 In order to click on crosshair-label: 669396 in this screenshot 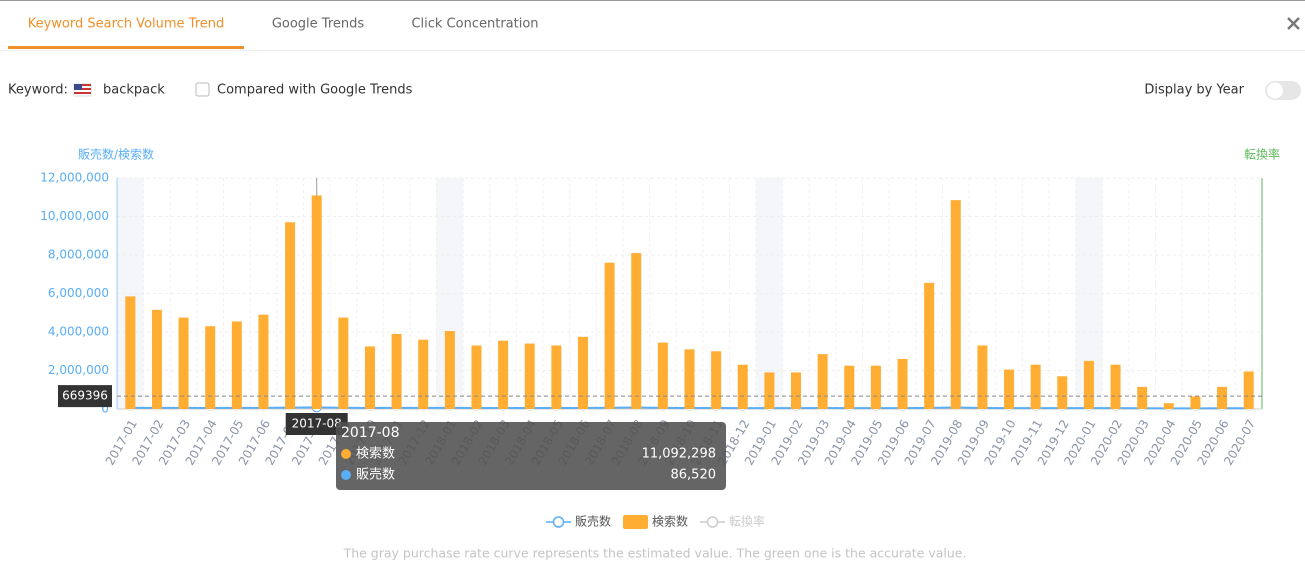, I will do `click(85, 396)`.